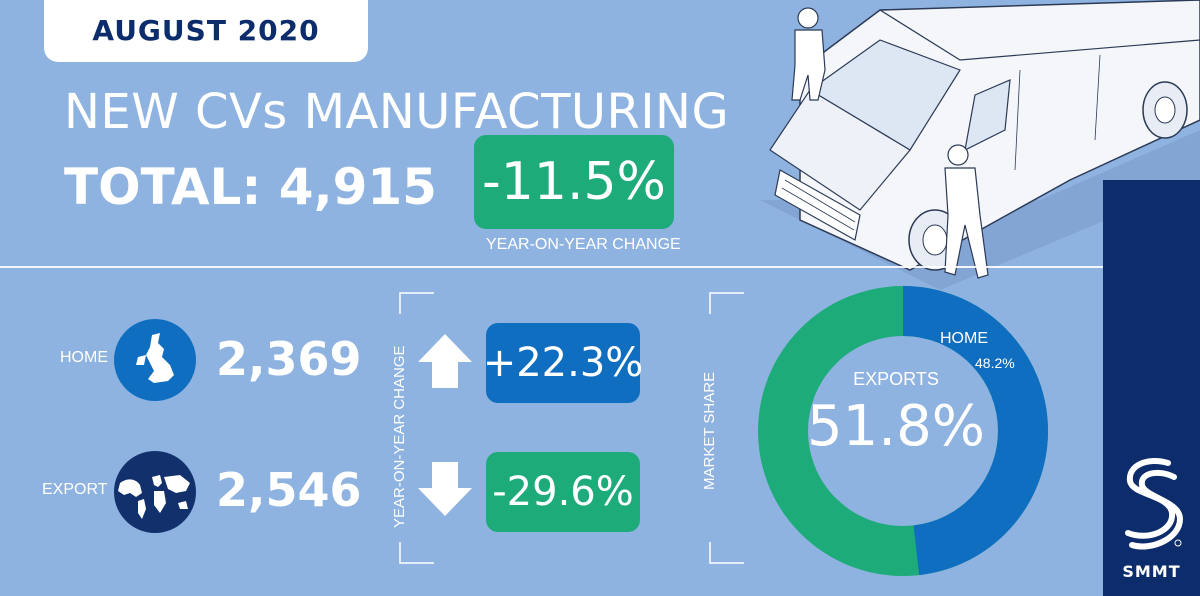 The height and width of the screenshot is (596, 1200). Describe the element at coordinates (289, 490) in the screenshot. I see `export-units: 2,546` at that location.